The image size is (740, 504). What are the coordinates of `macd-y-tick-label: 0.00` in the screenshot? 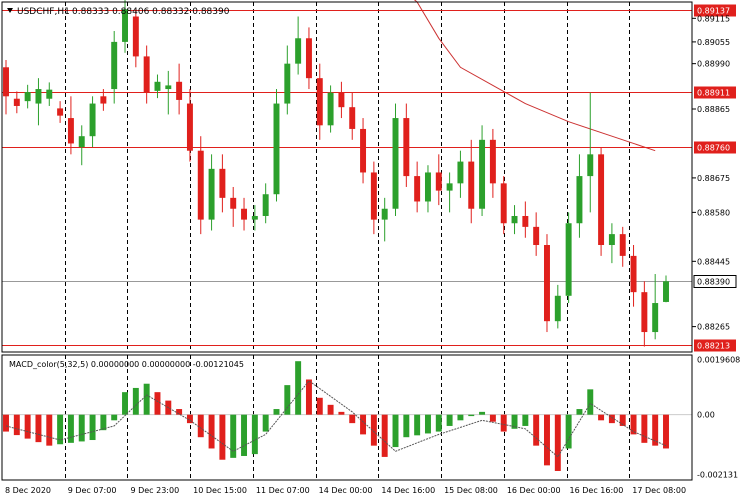 It's located at (706, 415).